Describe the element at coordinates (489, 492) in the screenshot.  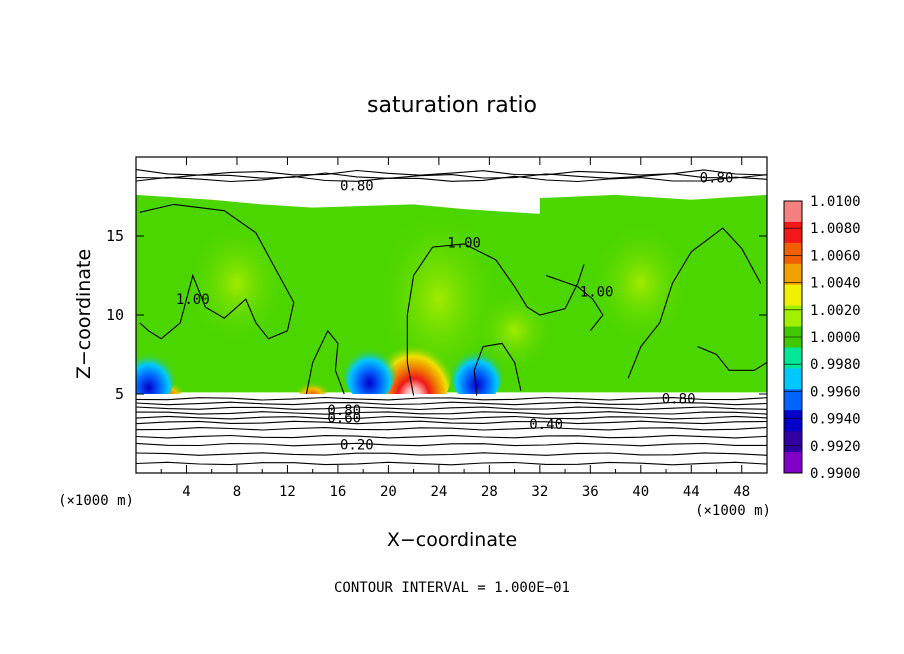
I see `x-tick-label: 28` at that location.